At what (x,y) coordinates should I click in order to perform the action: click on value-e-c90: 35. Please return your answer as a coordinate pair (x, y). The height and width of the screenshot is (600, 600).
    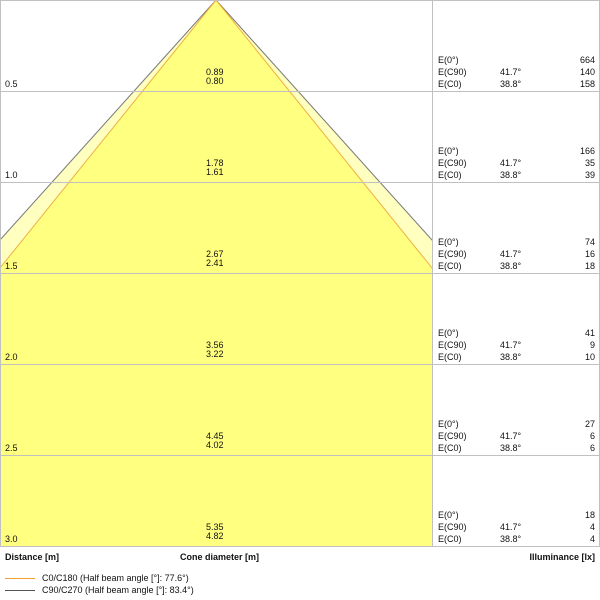
    Looking at the image, I should click on (589, 163).